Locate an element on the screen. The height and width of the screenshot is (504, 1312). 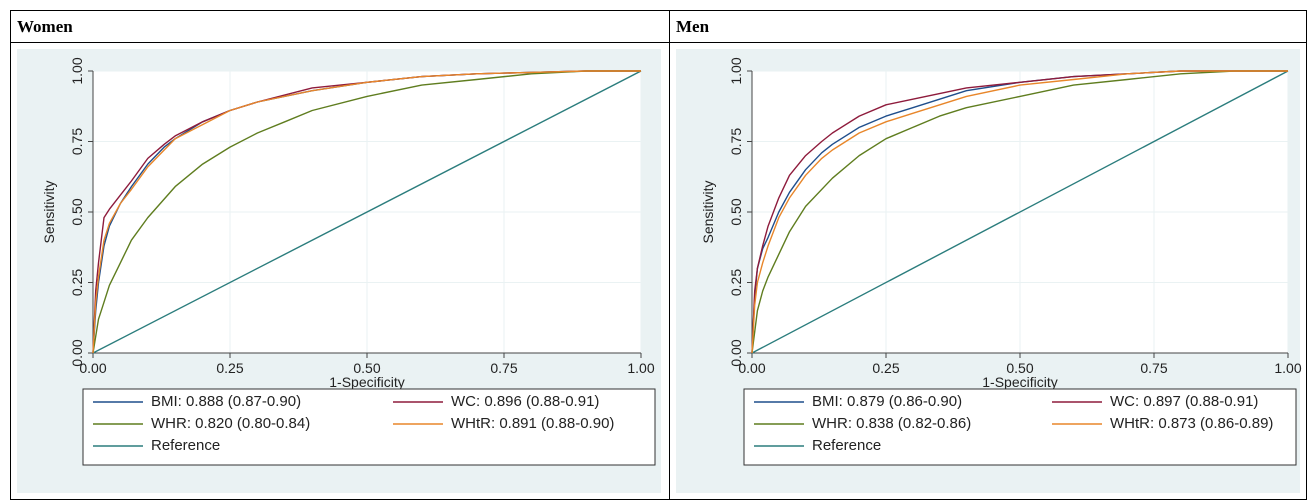
legend-label: BMI: 0.888 (0.87-0.90) is located at coordinates (226, 401).